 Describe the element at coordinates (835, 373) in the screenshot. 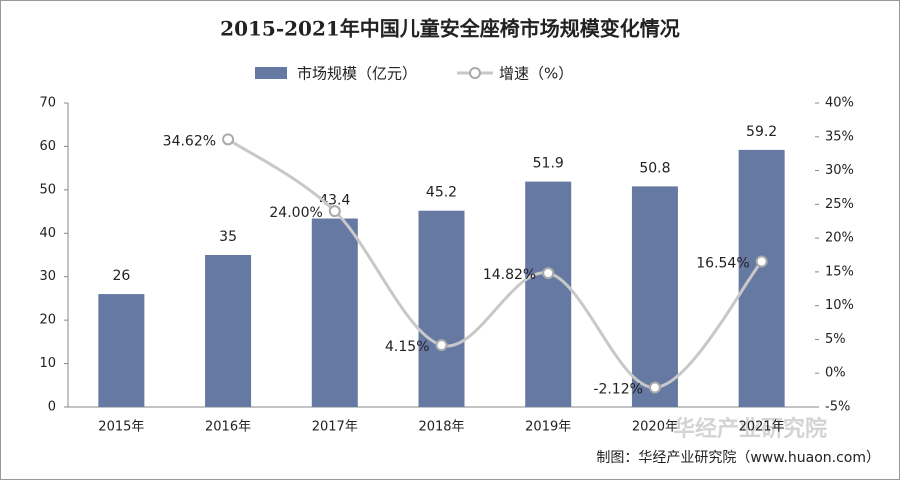

I see `y2-tick-label: 0%` at that location.